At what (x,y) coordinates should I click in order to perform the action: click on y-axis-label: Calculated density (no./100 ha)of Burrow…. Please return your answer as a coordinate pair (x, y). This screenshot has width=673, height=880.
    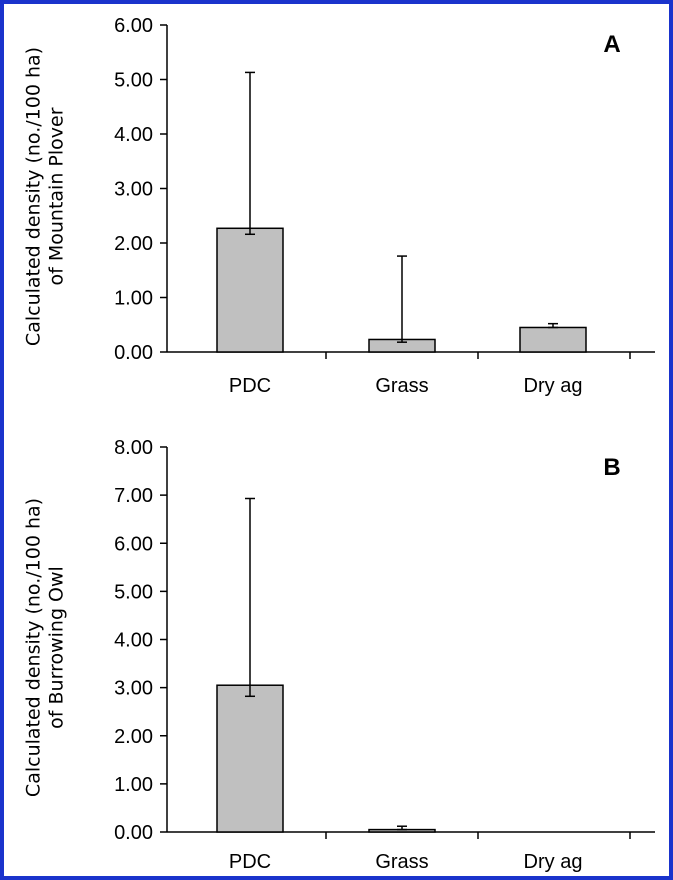
    Looking at the image, I should click on (45, 647).